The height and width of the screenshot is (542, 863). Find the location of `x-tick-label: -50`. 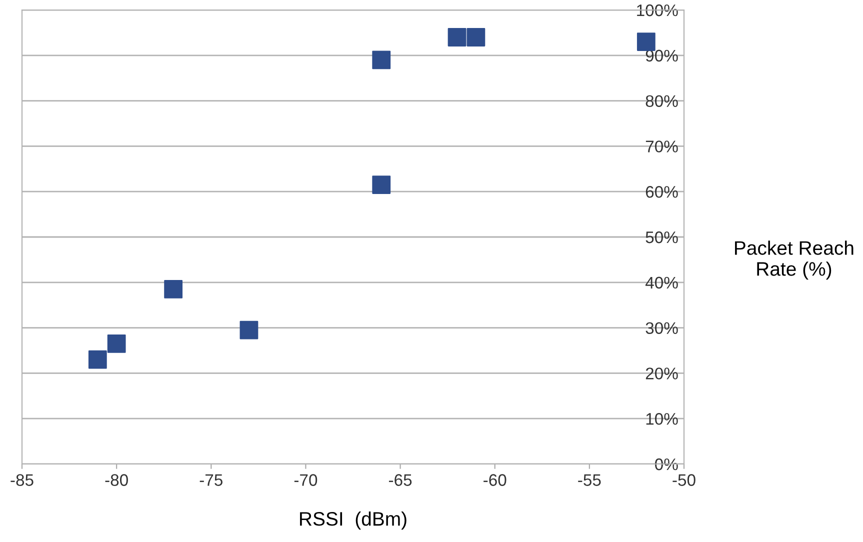

x-tick-label: -50 is located at coordinates (684, 480).